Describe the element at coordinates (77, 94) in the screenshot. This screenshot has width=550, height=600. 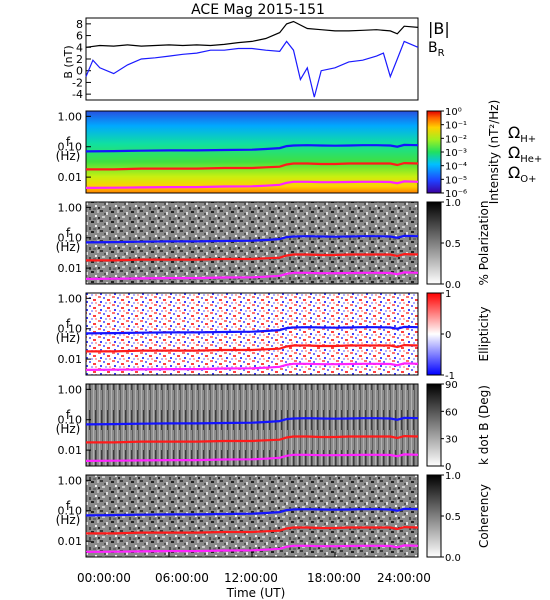
I see `y-tick-label: -4` at that location.